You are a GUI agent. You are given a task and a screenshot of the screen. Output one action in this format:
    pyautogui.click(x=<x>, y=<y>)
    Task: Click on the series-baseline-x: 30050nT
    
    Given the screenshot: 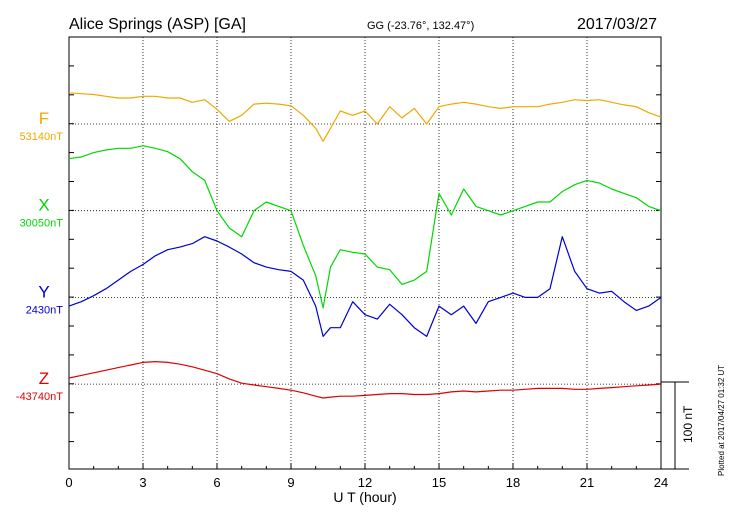 What is the action you would take?
    pyautogui.click(x=42, y=224)
    